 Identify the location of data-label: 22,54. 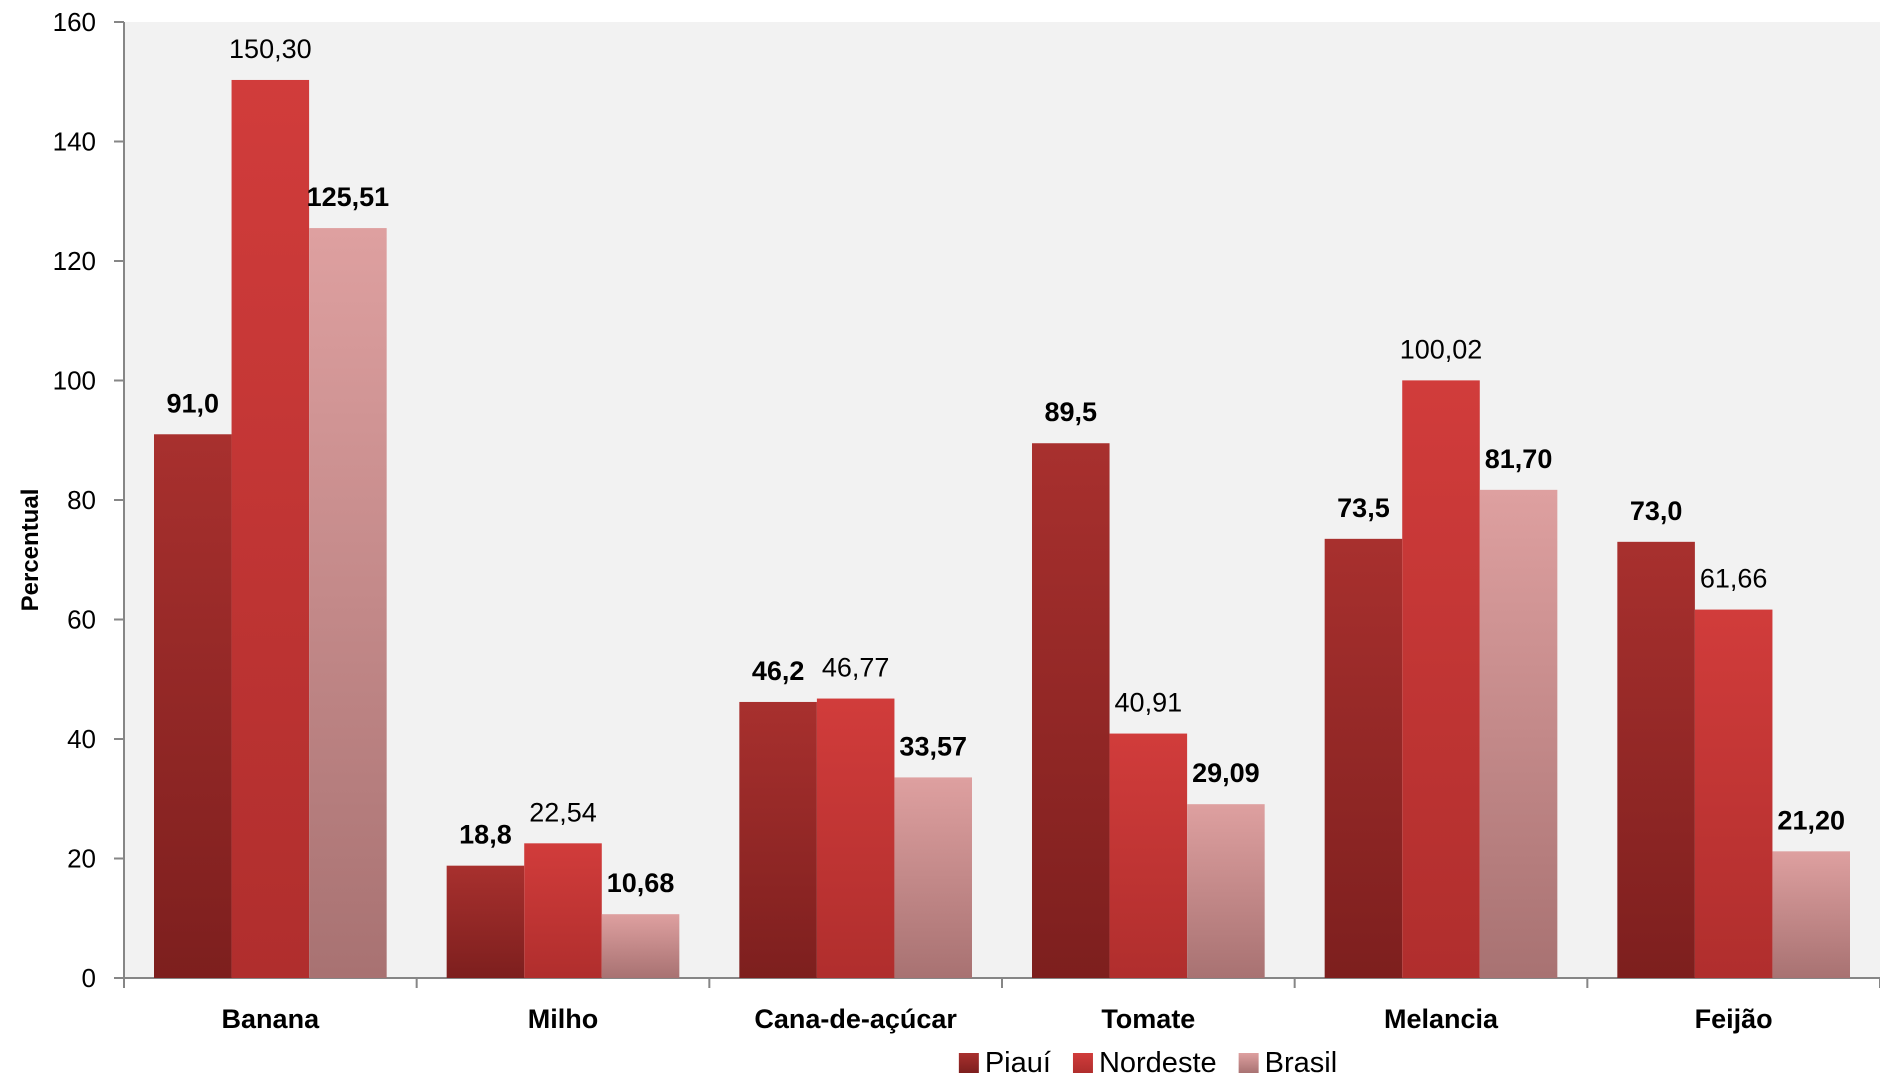
(563, 812).